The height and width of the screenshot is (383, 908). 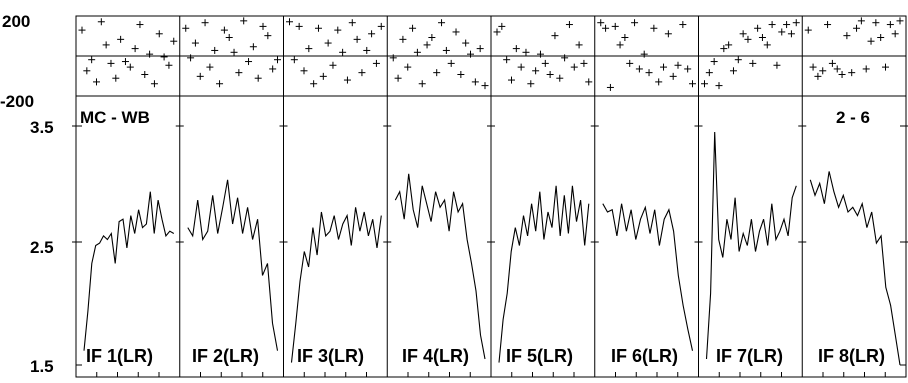 What do you see at coordinates (330, 356) in the screenshot?
I see `panel-label-3: IF 3(LR)` at bounding box center [330, 356].